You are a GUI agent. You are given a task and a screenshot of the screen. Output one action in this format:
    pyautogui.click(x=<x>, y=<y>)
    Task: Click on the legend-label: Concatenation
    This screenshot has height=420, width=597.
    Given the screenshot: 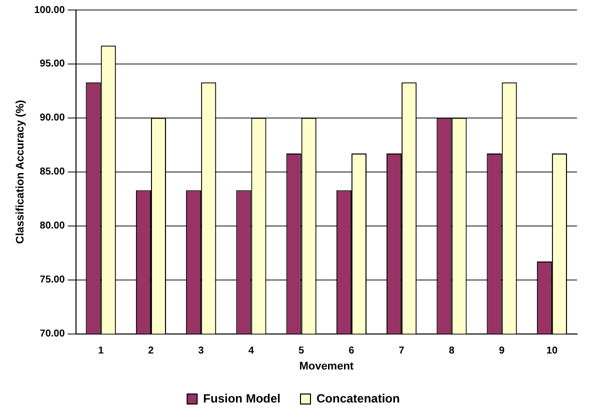 What is the action you would take?
    pyautogui.click(x=358, y=398)
    